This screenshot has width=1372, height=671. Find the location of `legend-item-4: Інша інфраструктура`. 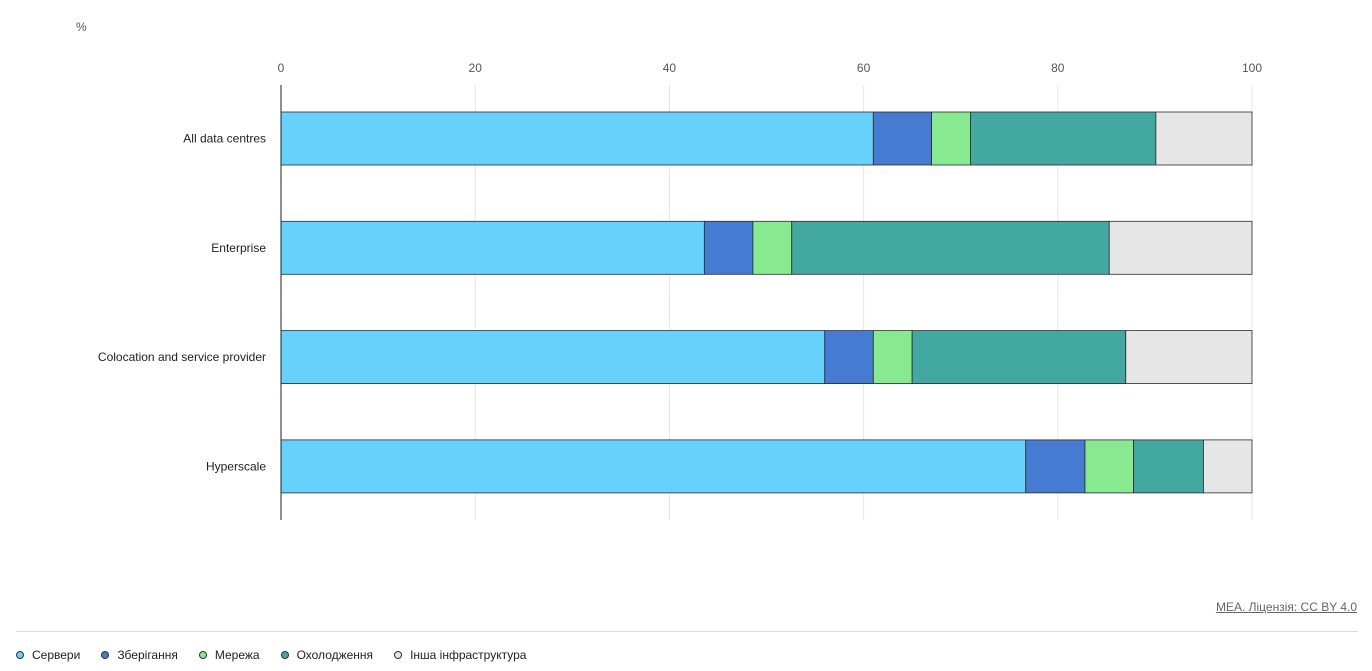

legend-item-4: Інша інфраструктура is located at coordinates (460, 655).